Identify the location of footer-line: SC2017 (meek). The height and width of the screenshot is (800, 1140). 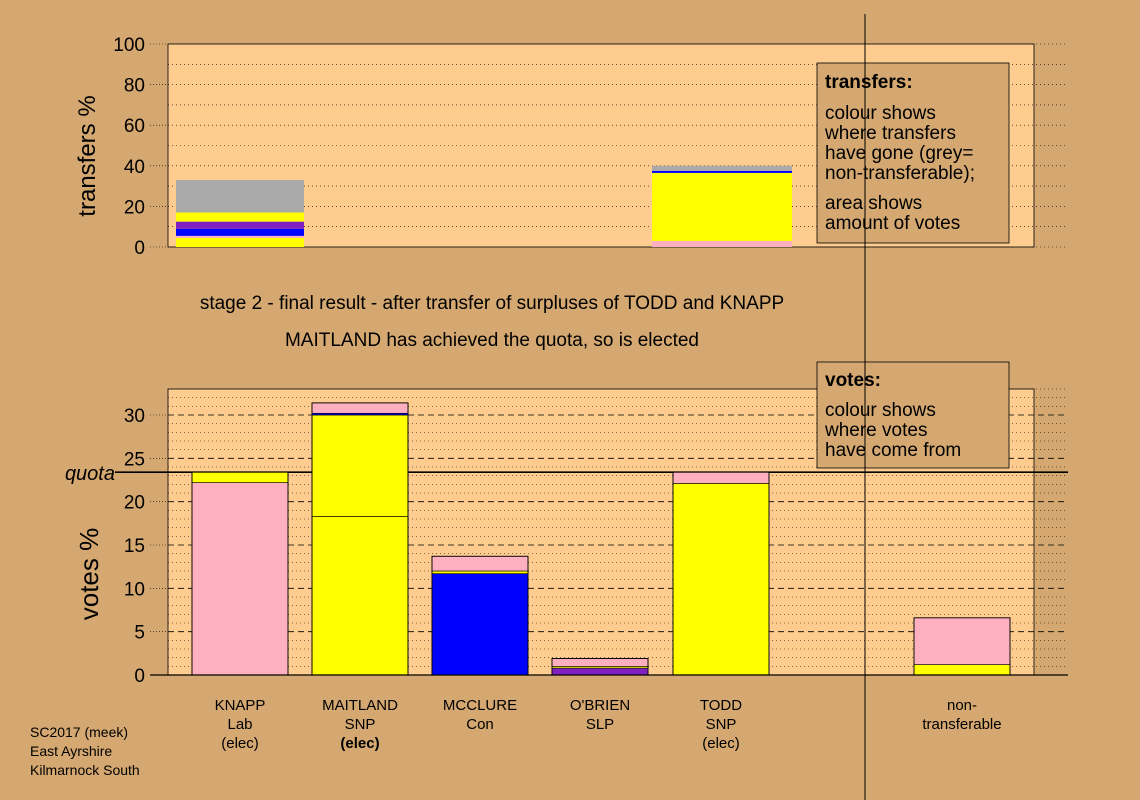
(79, 732).